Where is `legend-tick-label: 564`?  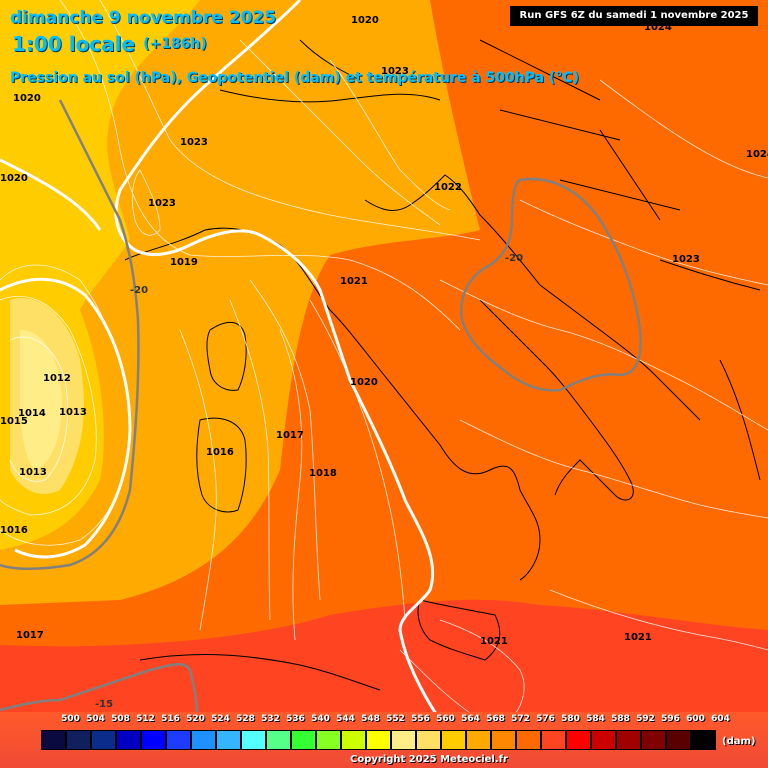 legend-tick-label: 564 is located at coordinates (470, 719).